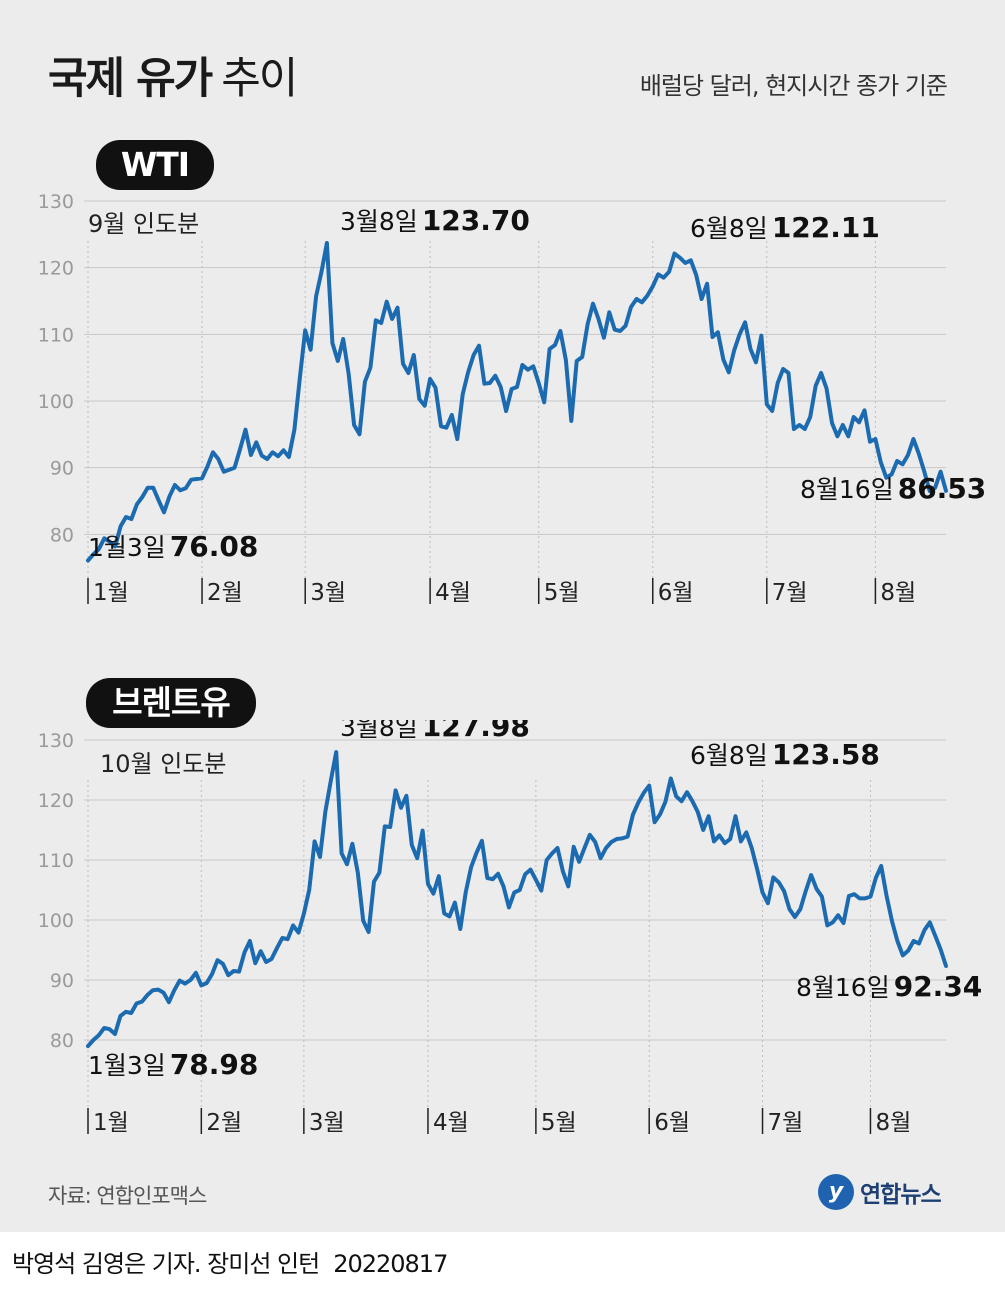 This screenshot has width=1005, height=1292. What do you see at coordinates (390, 1264) in the screenshot?
I see `credit-date: 20220817` at bounding box center [390, 1264].